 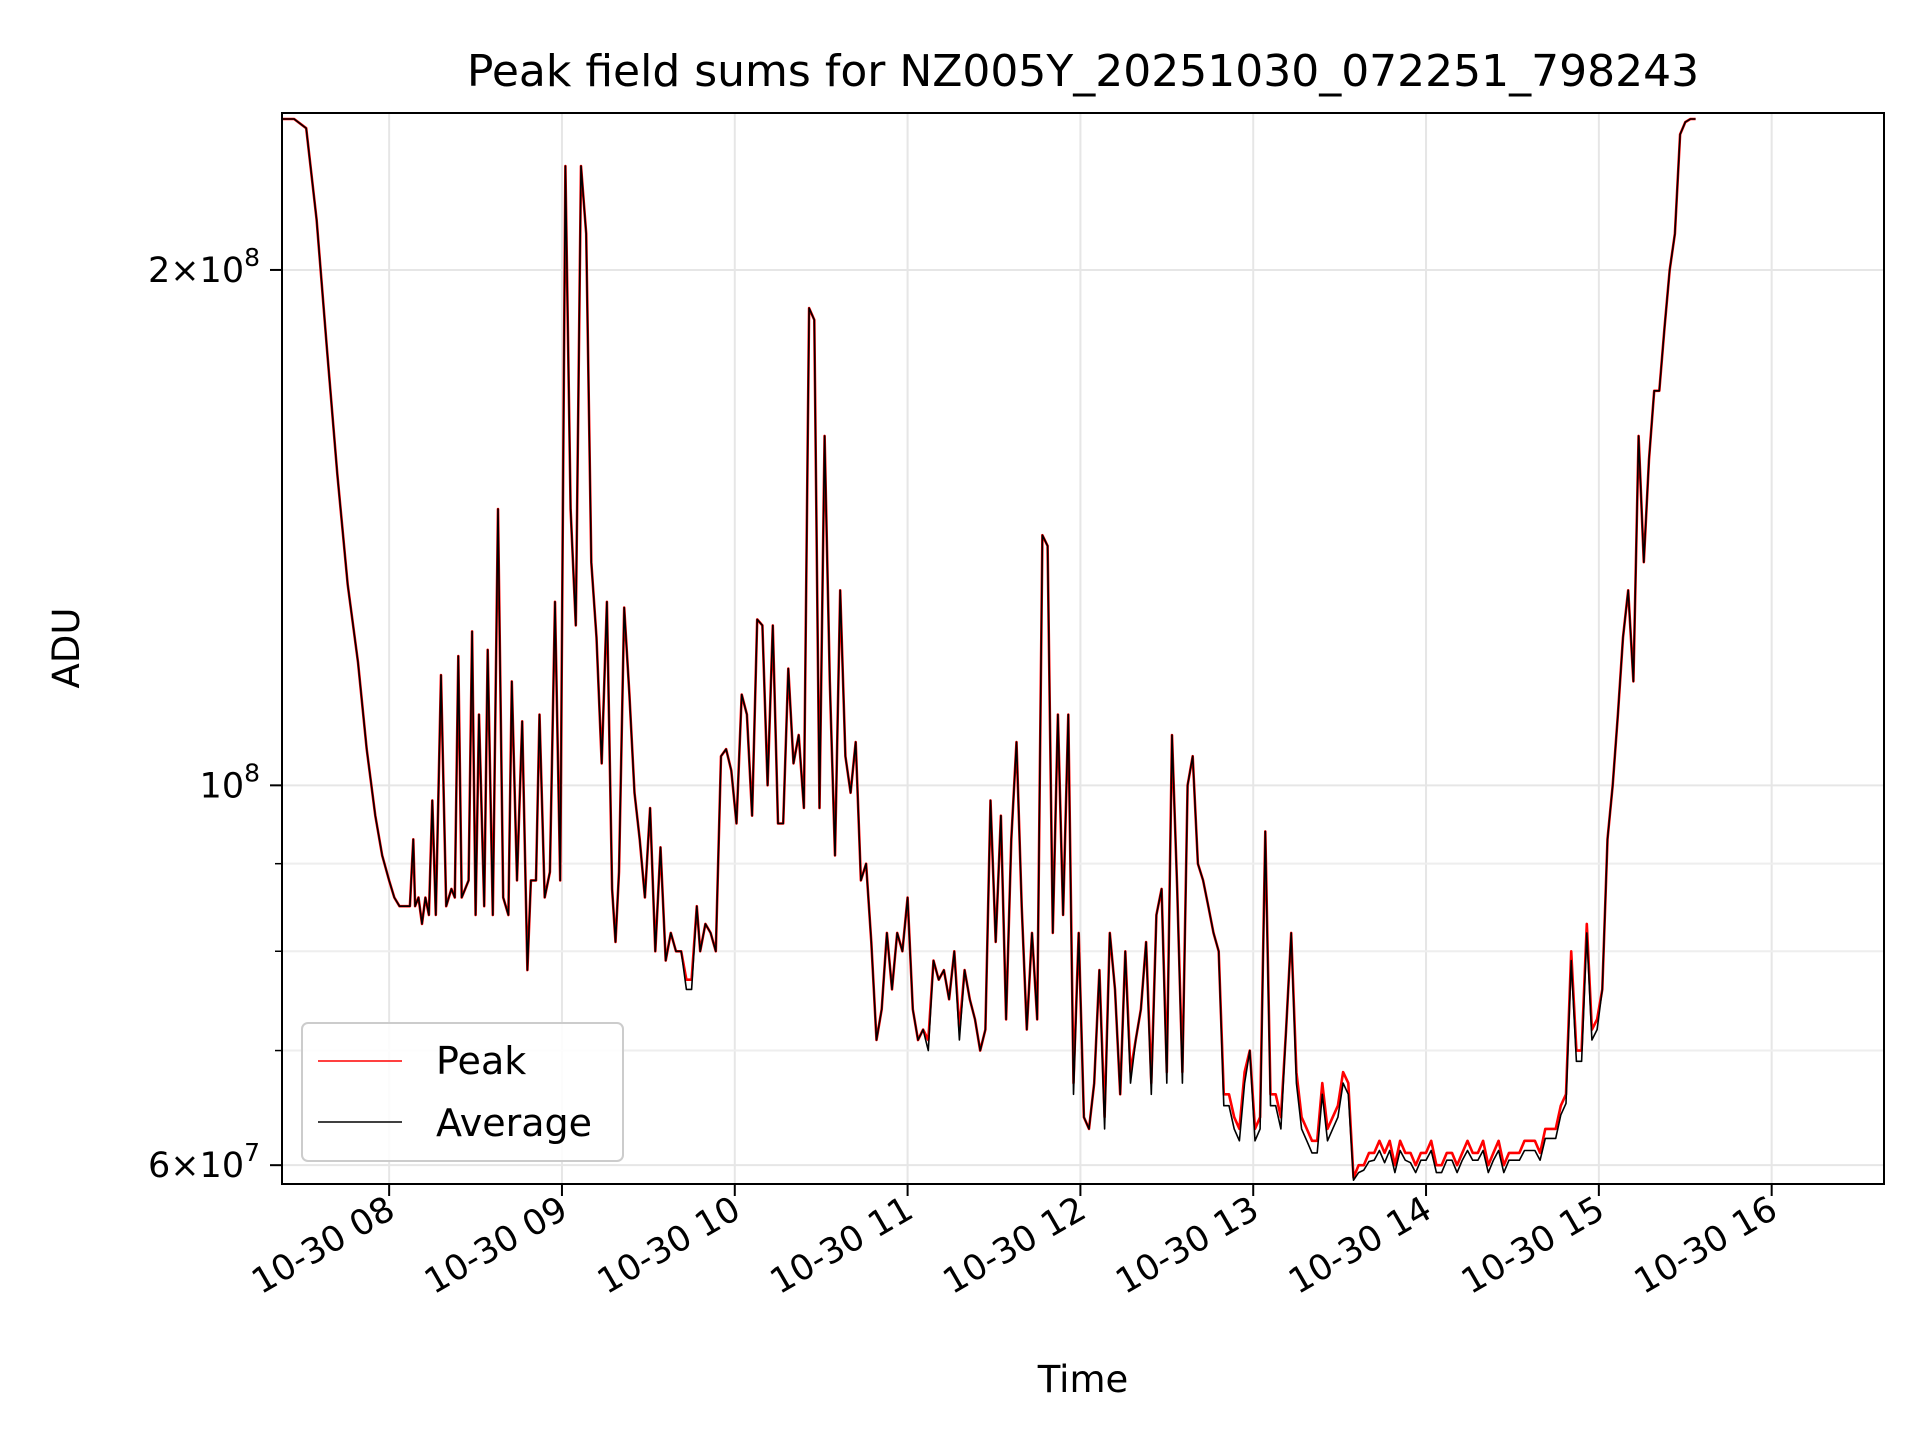 What do you see at coordinates (1083, 1379) in the screenshot?
I see `x-axis-label: Time` at bounding box center [1083, 1379].